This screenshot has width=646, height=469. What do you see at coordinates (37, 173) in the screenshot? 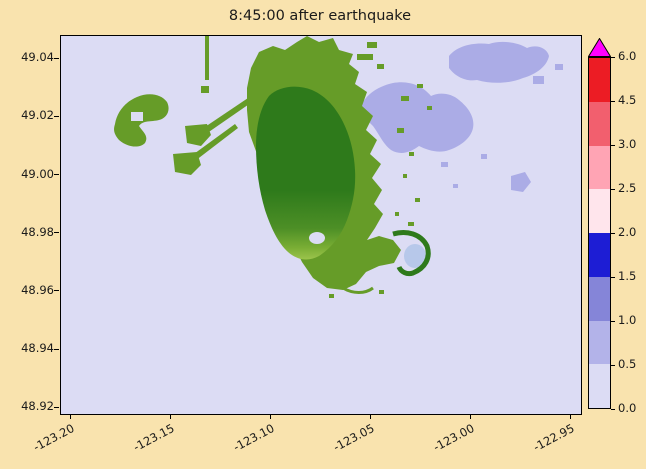
I see `y-tick-label: 49.00` at bounding box center [37, 173].